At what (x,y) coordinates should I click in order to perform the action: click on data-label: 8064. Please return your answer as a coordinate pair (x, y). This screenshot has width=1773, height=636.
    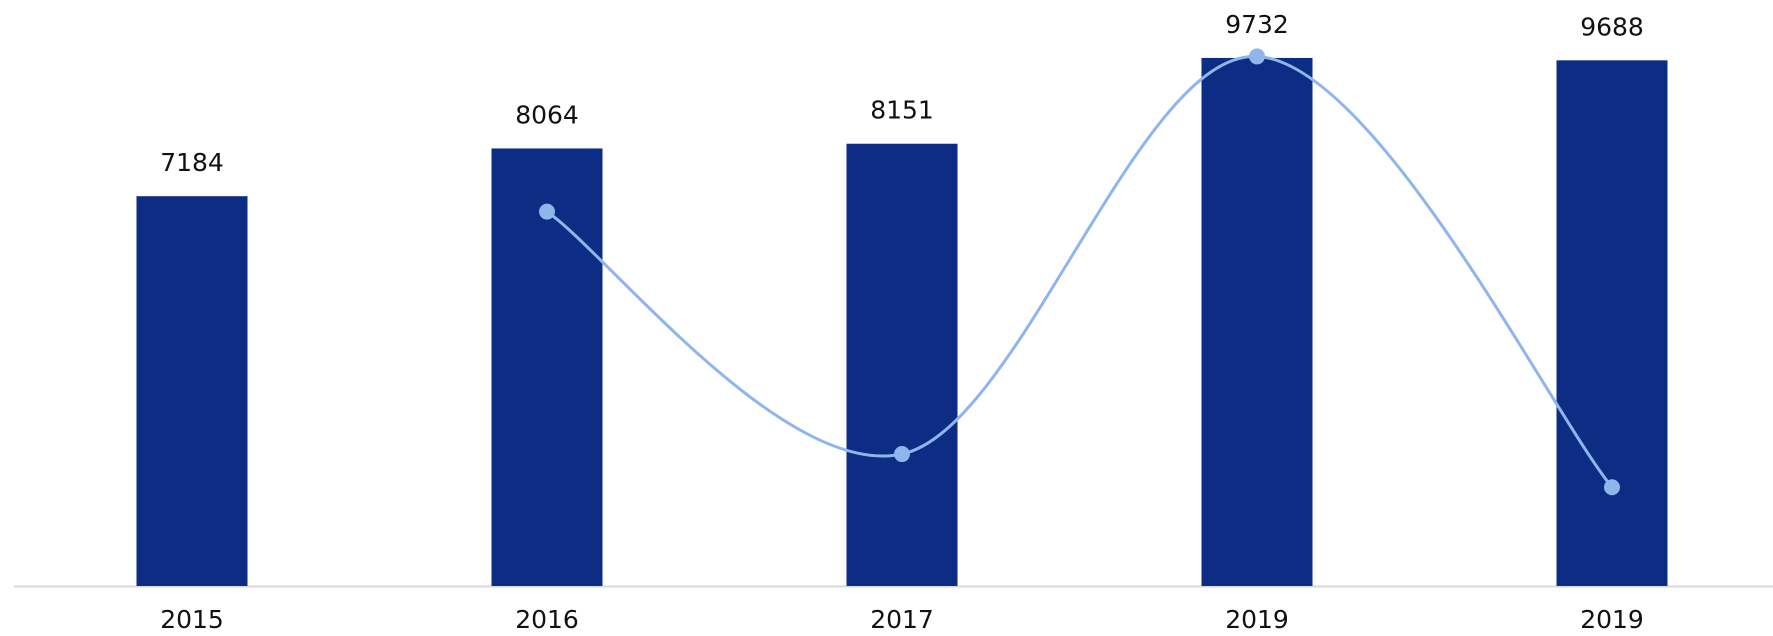
    Looking at the image, I should click on (547, 114).